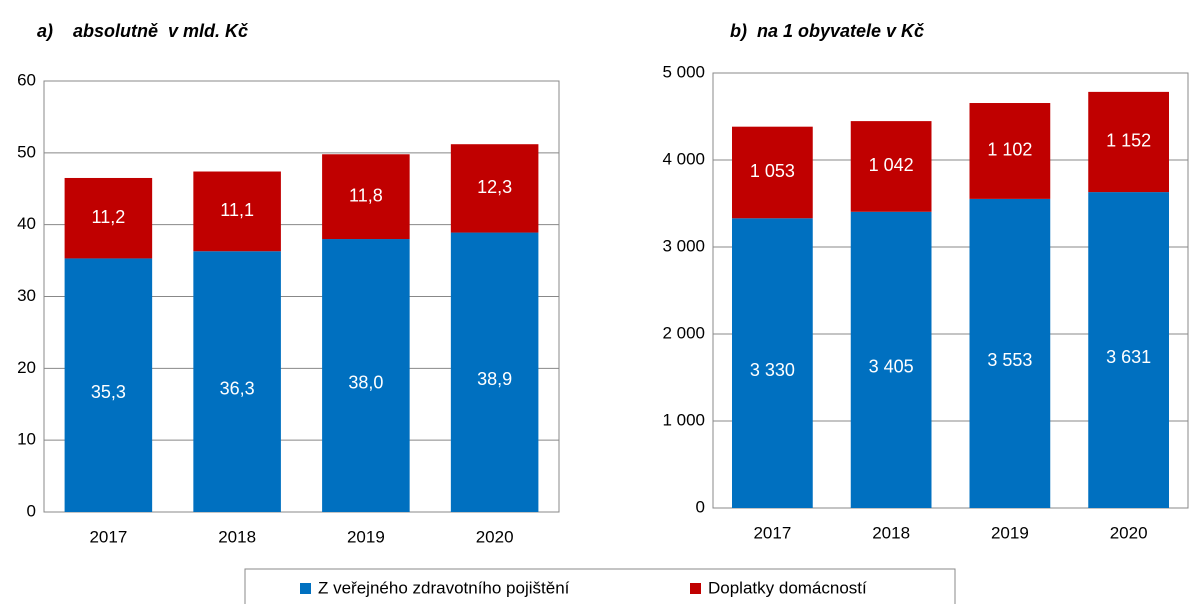 This screenshot has height=604, width=1189. What do you see at coordinates (142, 31) in the screenshot?
I see `chart-title: a) absolutně v mld. Kč` at bounding box center [142, 31].